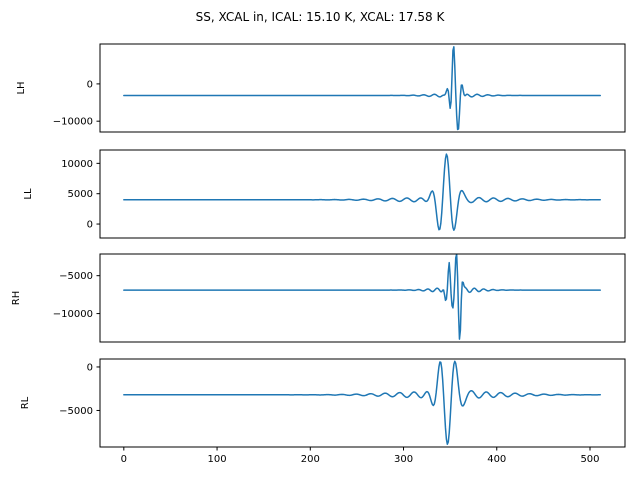  I want to click on x-tick-label: 300, so click(403, 459).